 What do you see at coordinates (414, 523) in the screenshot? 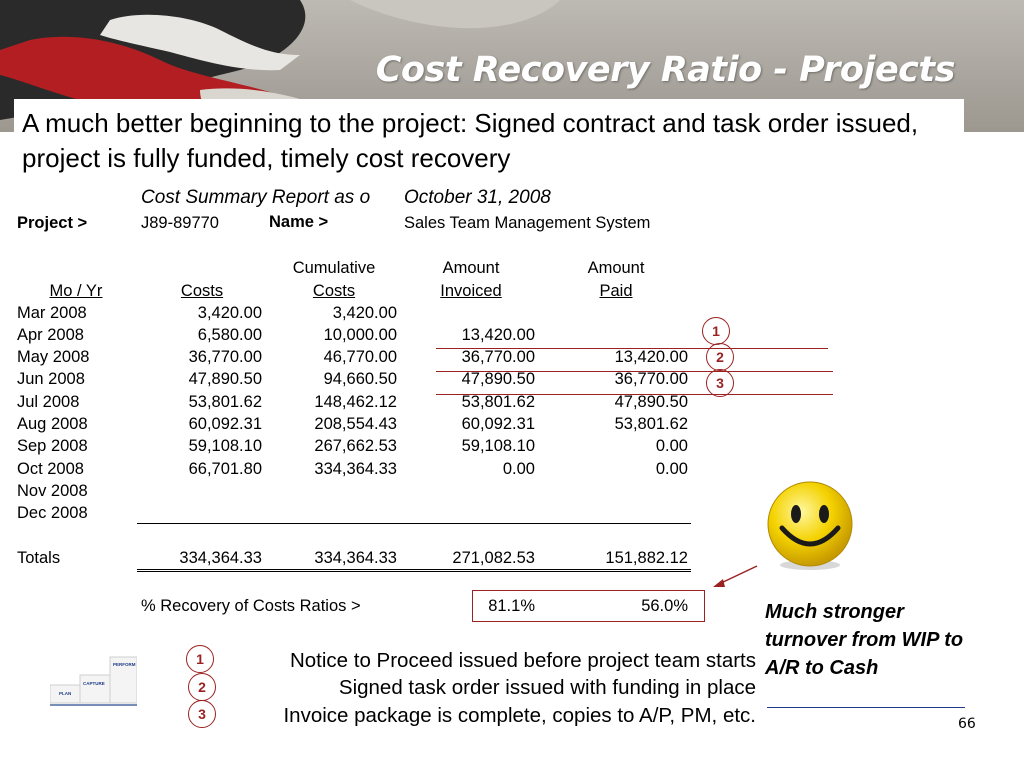
I see `totals-rule` at bounding box center [414, 523].